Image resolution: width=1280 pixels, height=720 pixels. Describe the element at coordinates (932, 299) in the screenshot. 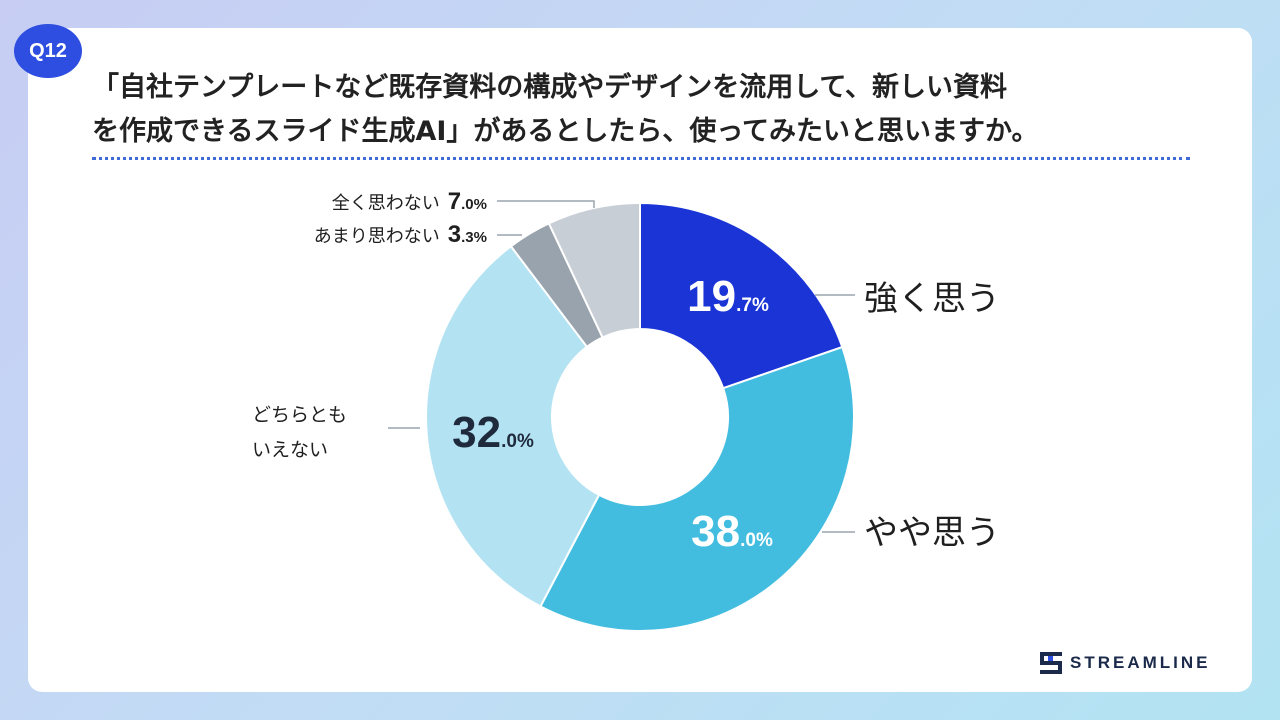

I see `category-label-strong: 強く思う` at that location.